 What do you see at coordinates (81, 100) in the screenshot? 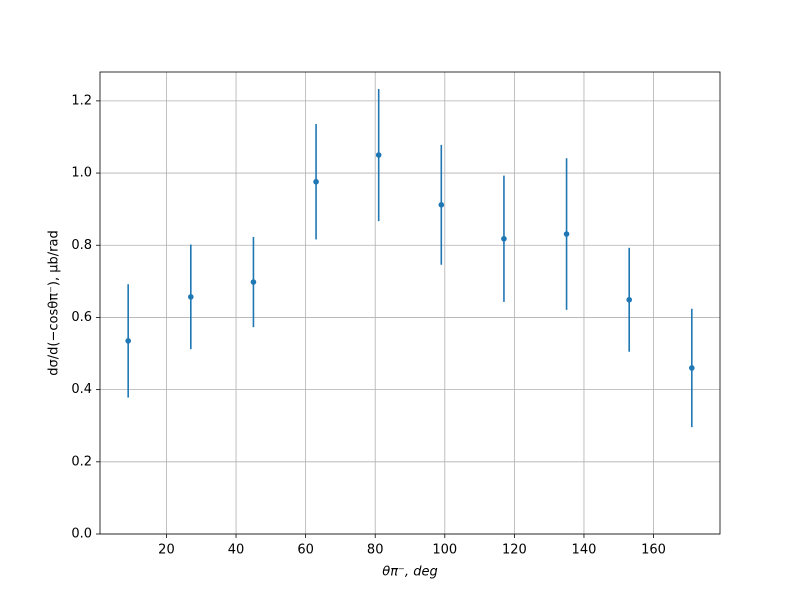
I see `y-tick-label: 1.2` at bounding box center [81, 100].